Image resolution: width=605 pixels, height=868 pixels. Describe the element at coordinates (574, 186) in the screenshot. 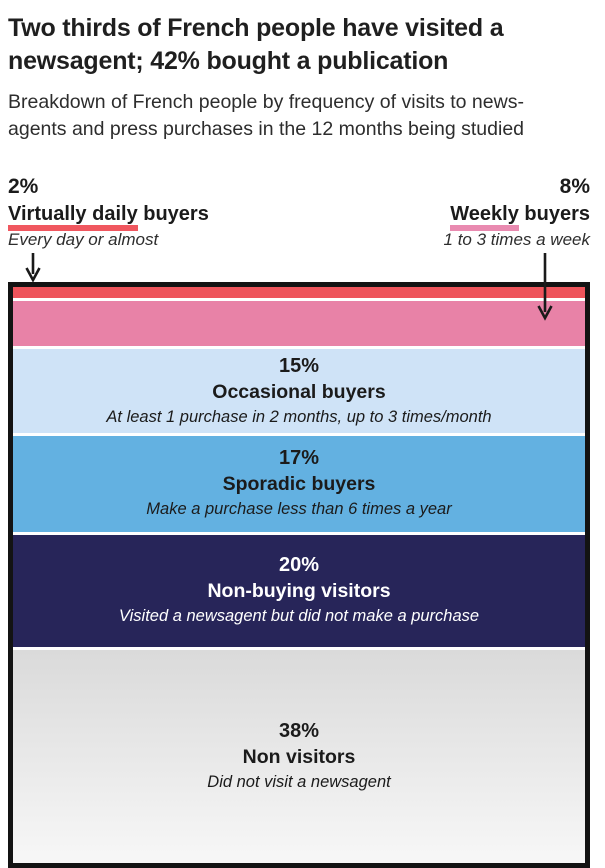

I see `annotation-value: 8%` at that location.